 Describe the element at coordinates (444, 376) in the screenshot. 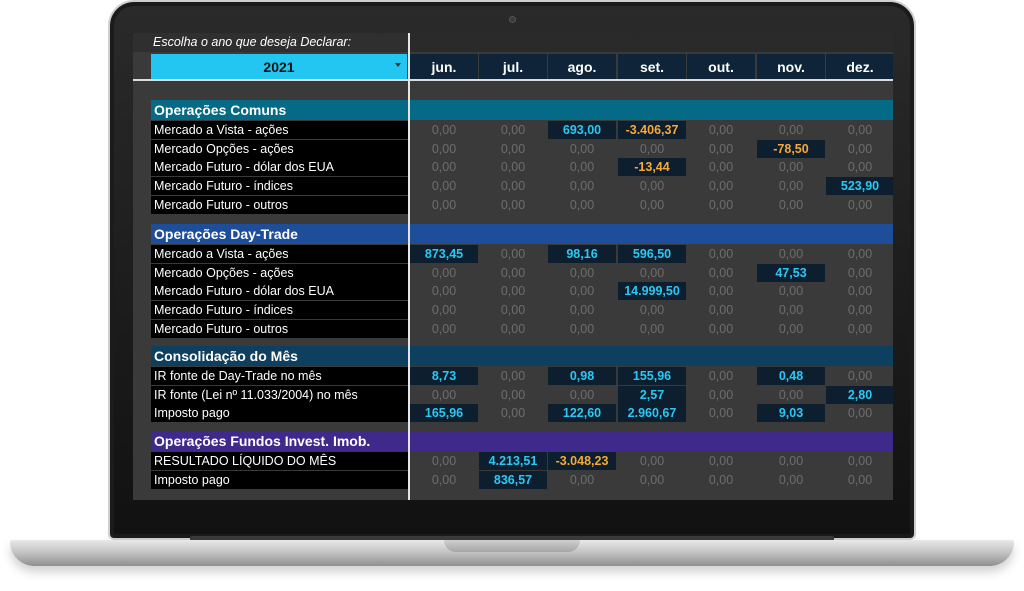

I see `table-cell: 8,73` at that location.